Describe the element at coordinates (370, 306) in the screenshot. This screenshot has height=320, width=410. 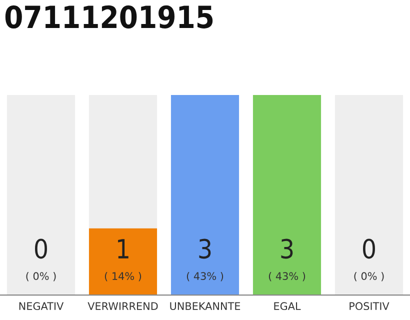
I see `x-tick-label: POSITIV` at that location.